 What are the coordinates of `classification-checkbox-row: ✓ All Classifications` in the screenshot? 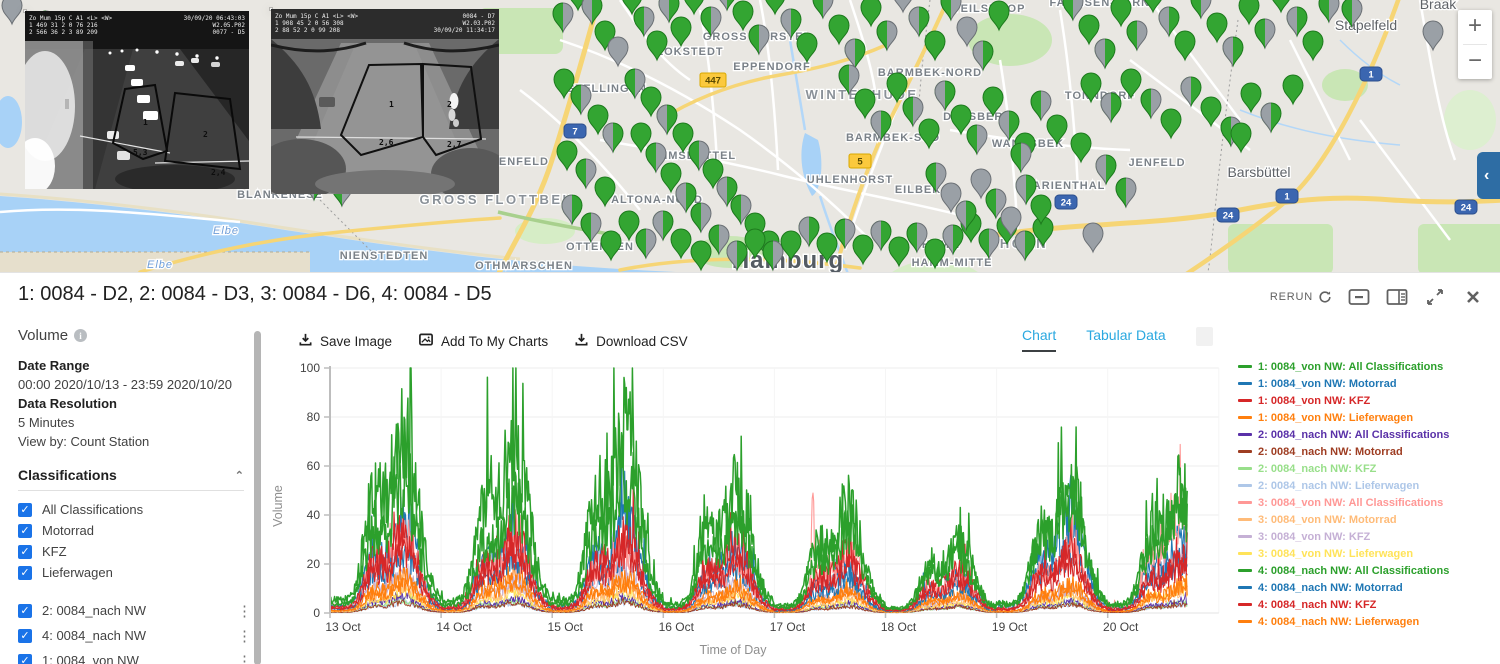 It's located at (131, 509).